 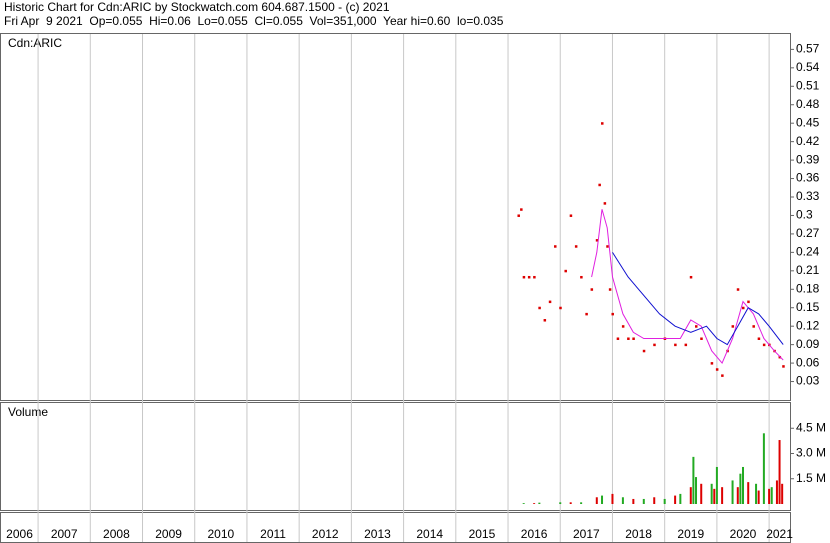 I want to click on x-tick-label: 2013, so click(x=377, y=534).